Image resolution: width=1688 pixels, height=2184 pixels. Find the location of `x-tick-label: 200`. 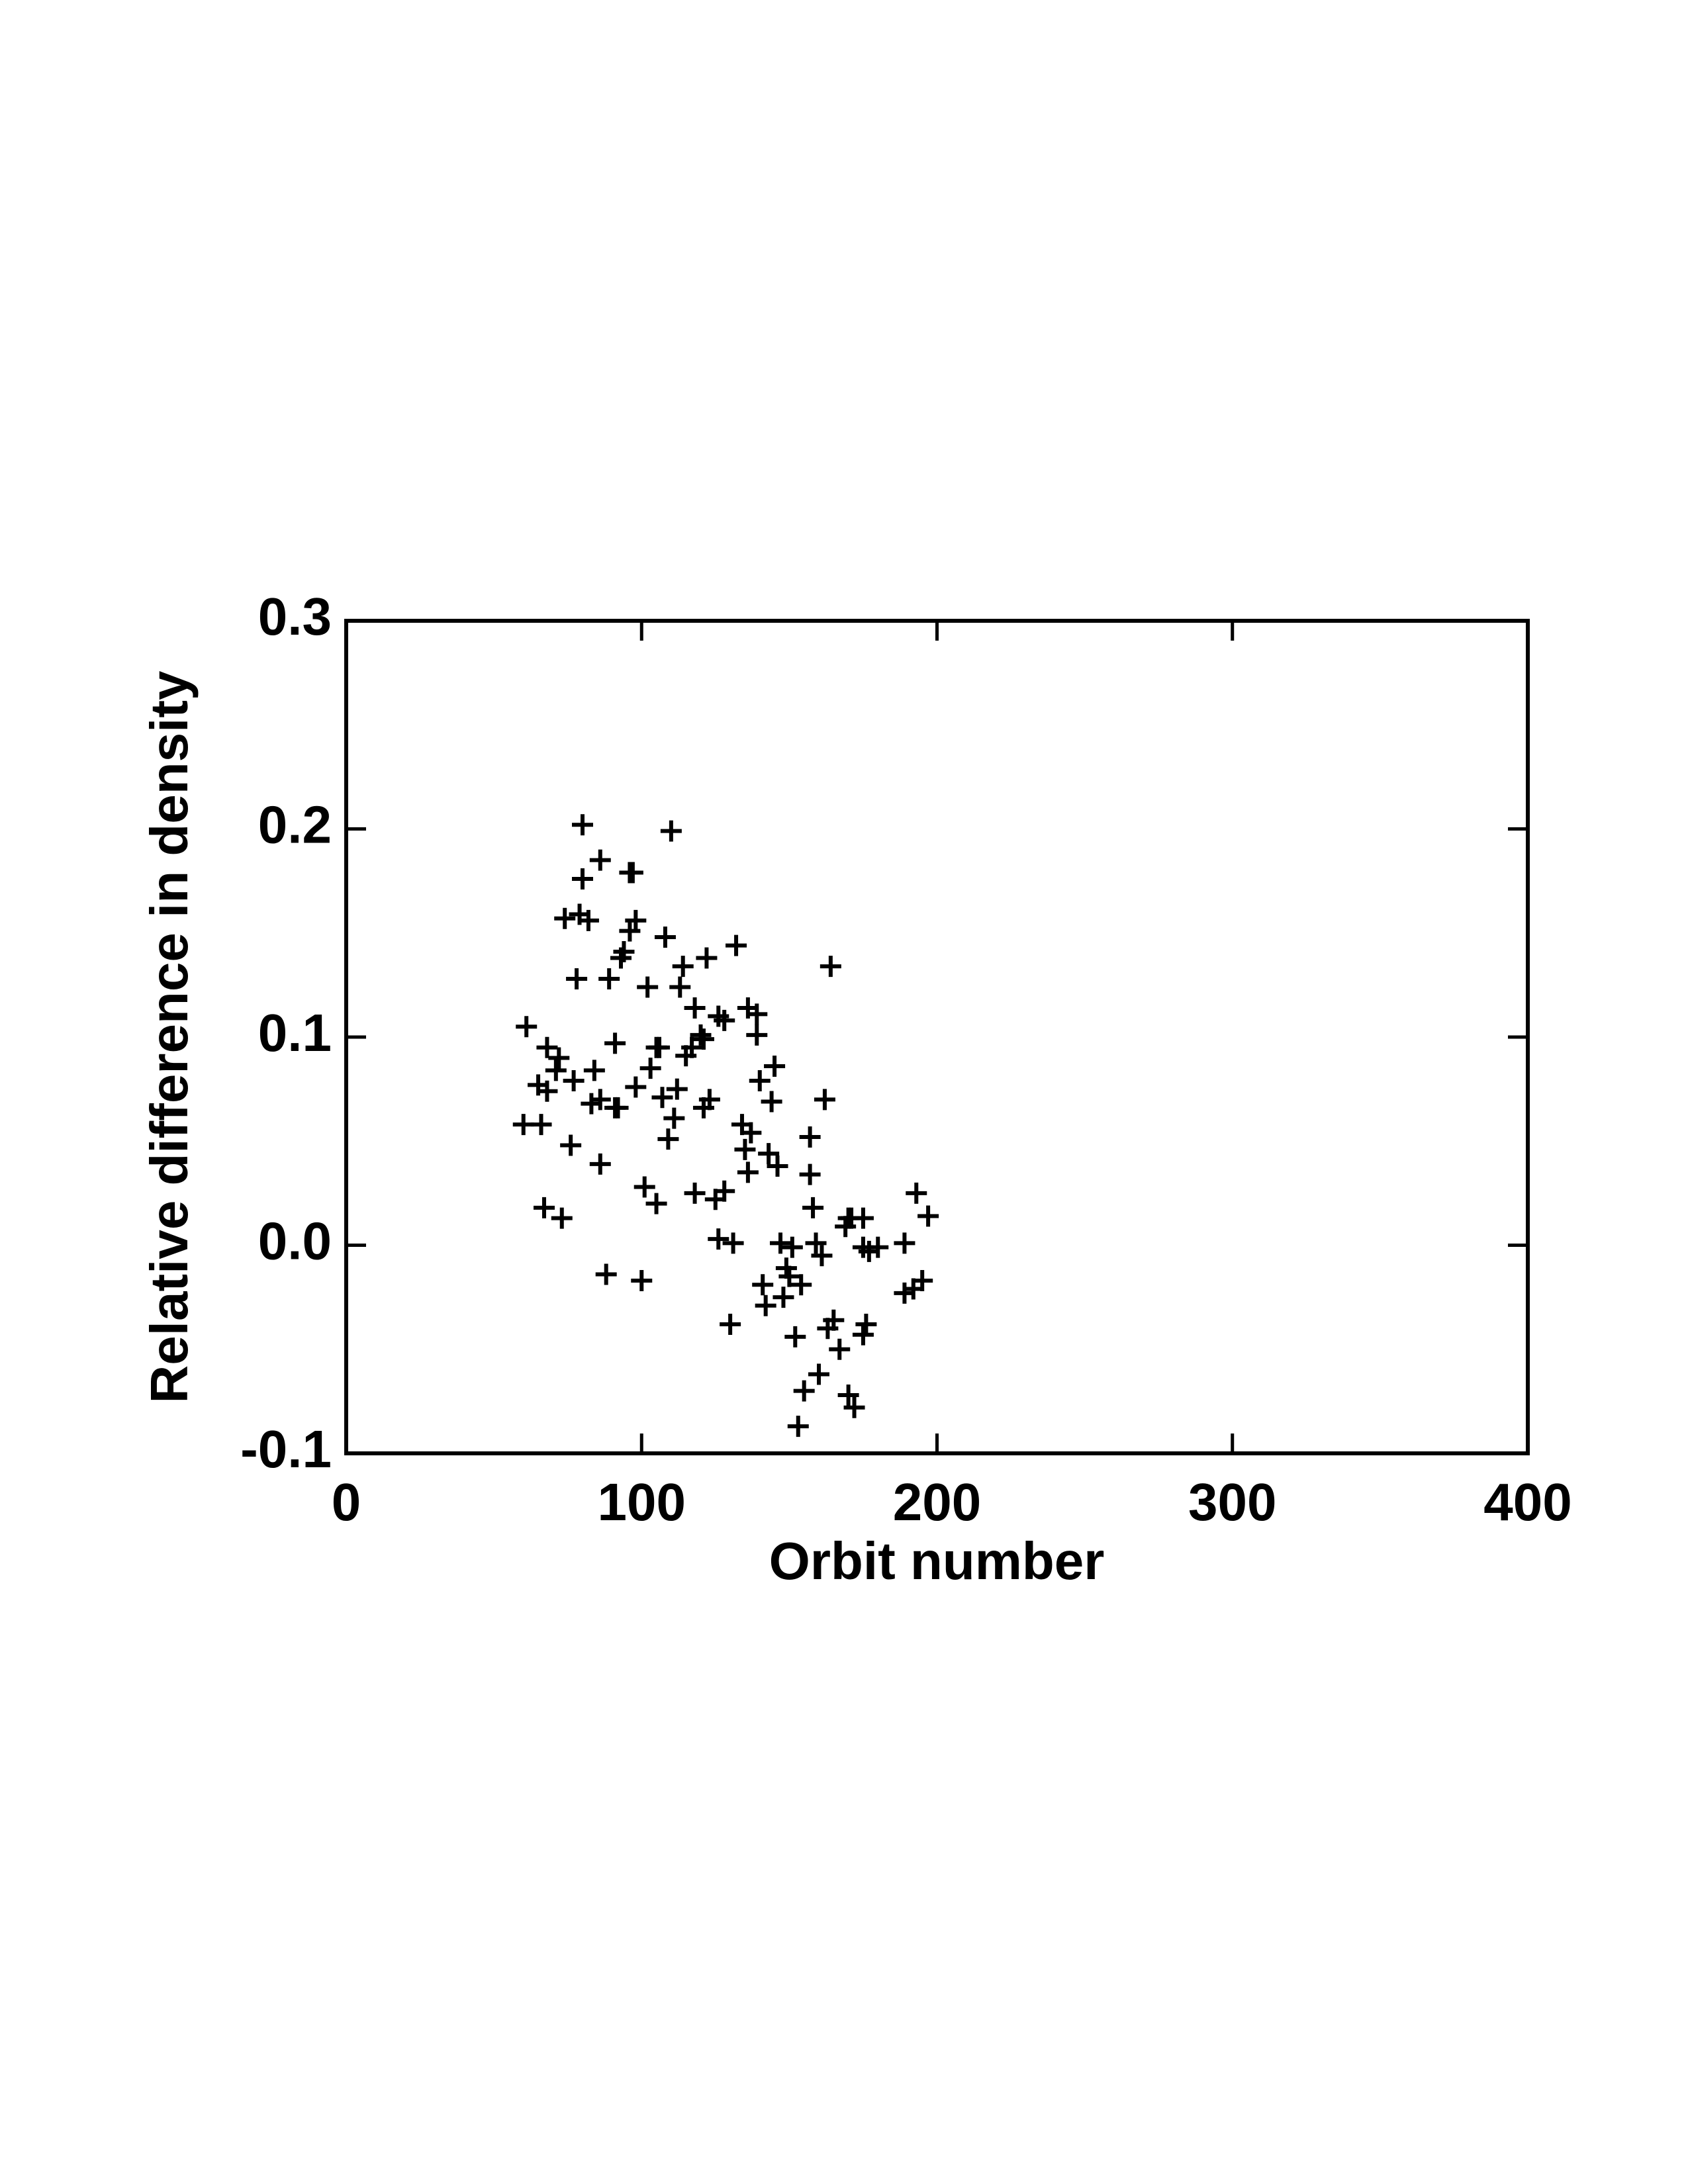

x-tick-label: 200 is located at coordinates (937, 1502).